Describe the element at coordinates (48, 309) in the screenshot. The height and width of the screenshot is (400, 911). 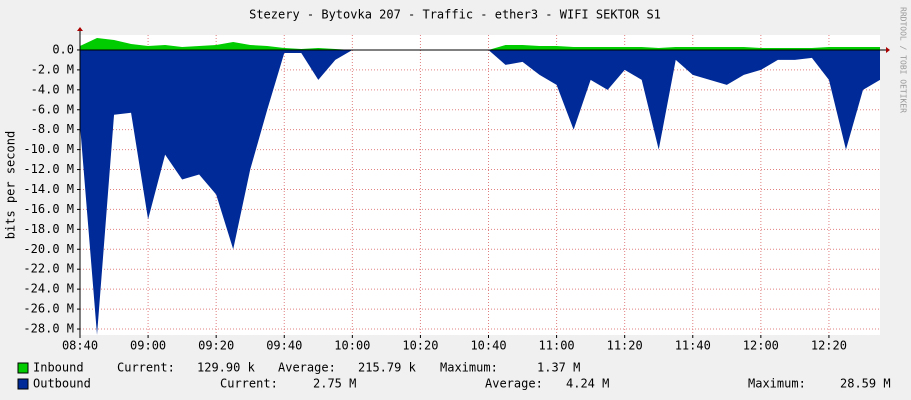
I see `y-tick-label: -26.0 M` at that location.